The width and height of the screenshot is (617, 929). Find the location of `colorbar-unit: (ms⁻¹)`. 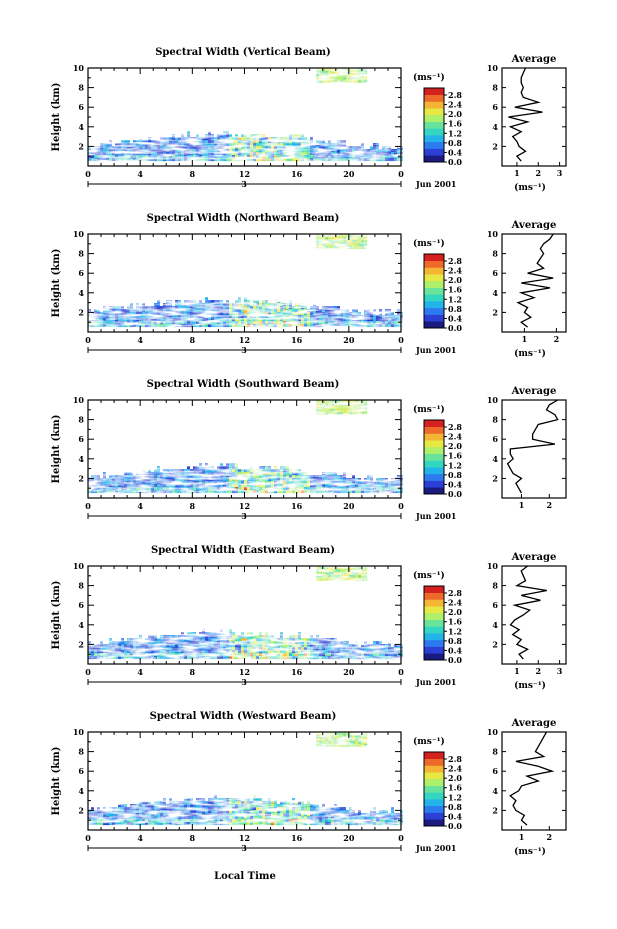

colorbar-unit: (ms⁻¹) is located at coordinates (429, 741).